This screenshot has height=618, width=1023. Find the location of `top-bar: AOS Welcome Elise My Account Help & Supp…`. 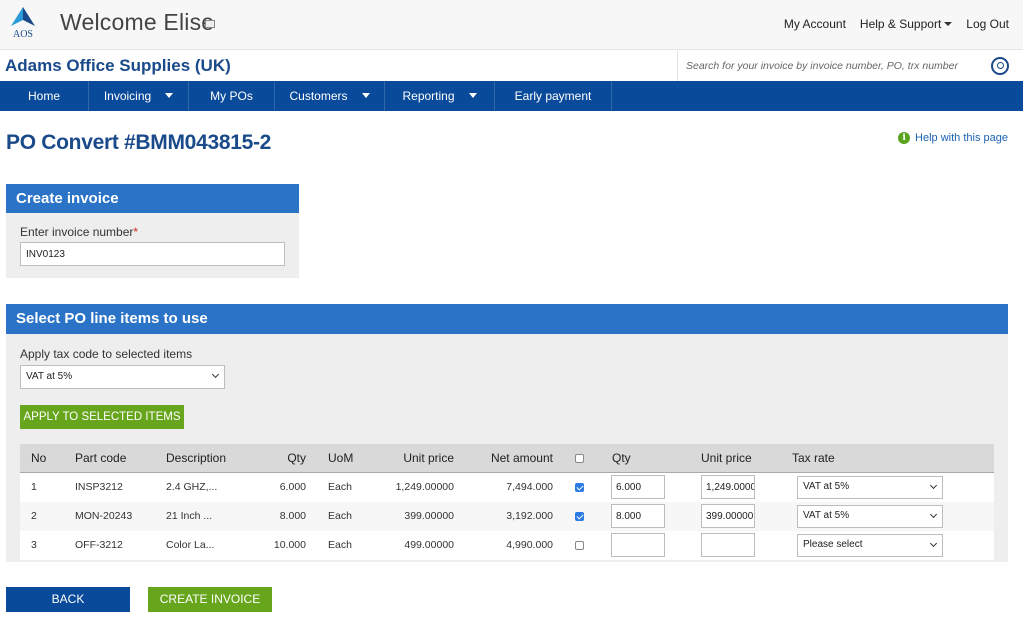

top-bar: AOS Welcome Elise My Account Help & Supp… is located at coordinates (511, 25).